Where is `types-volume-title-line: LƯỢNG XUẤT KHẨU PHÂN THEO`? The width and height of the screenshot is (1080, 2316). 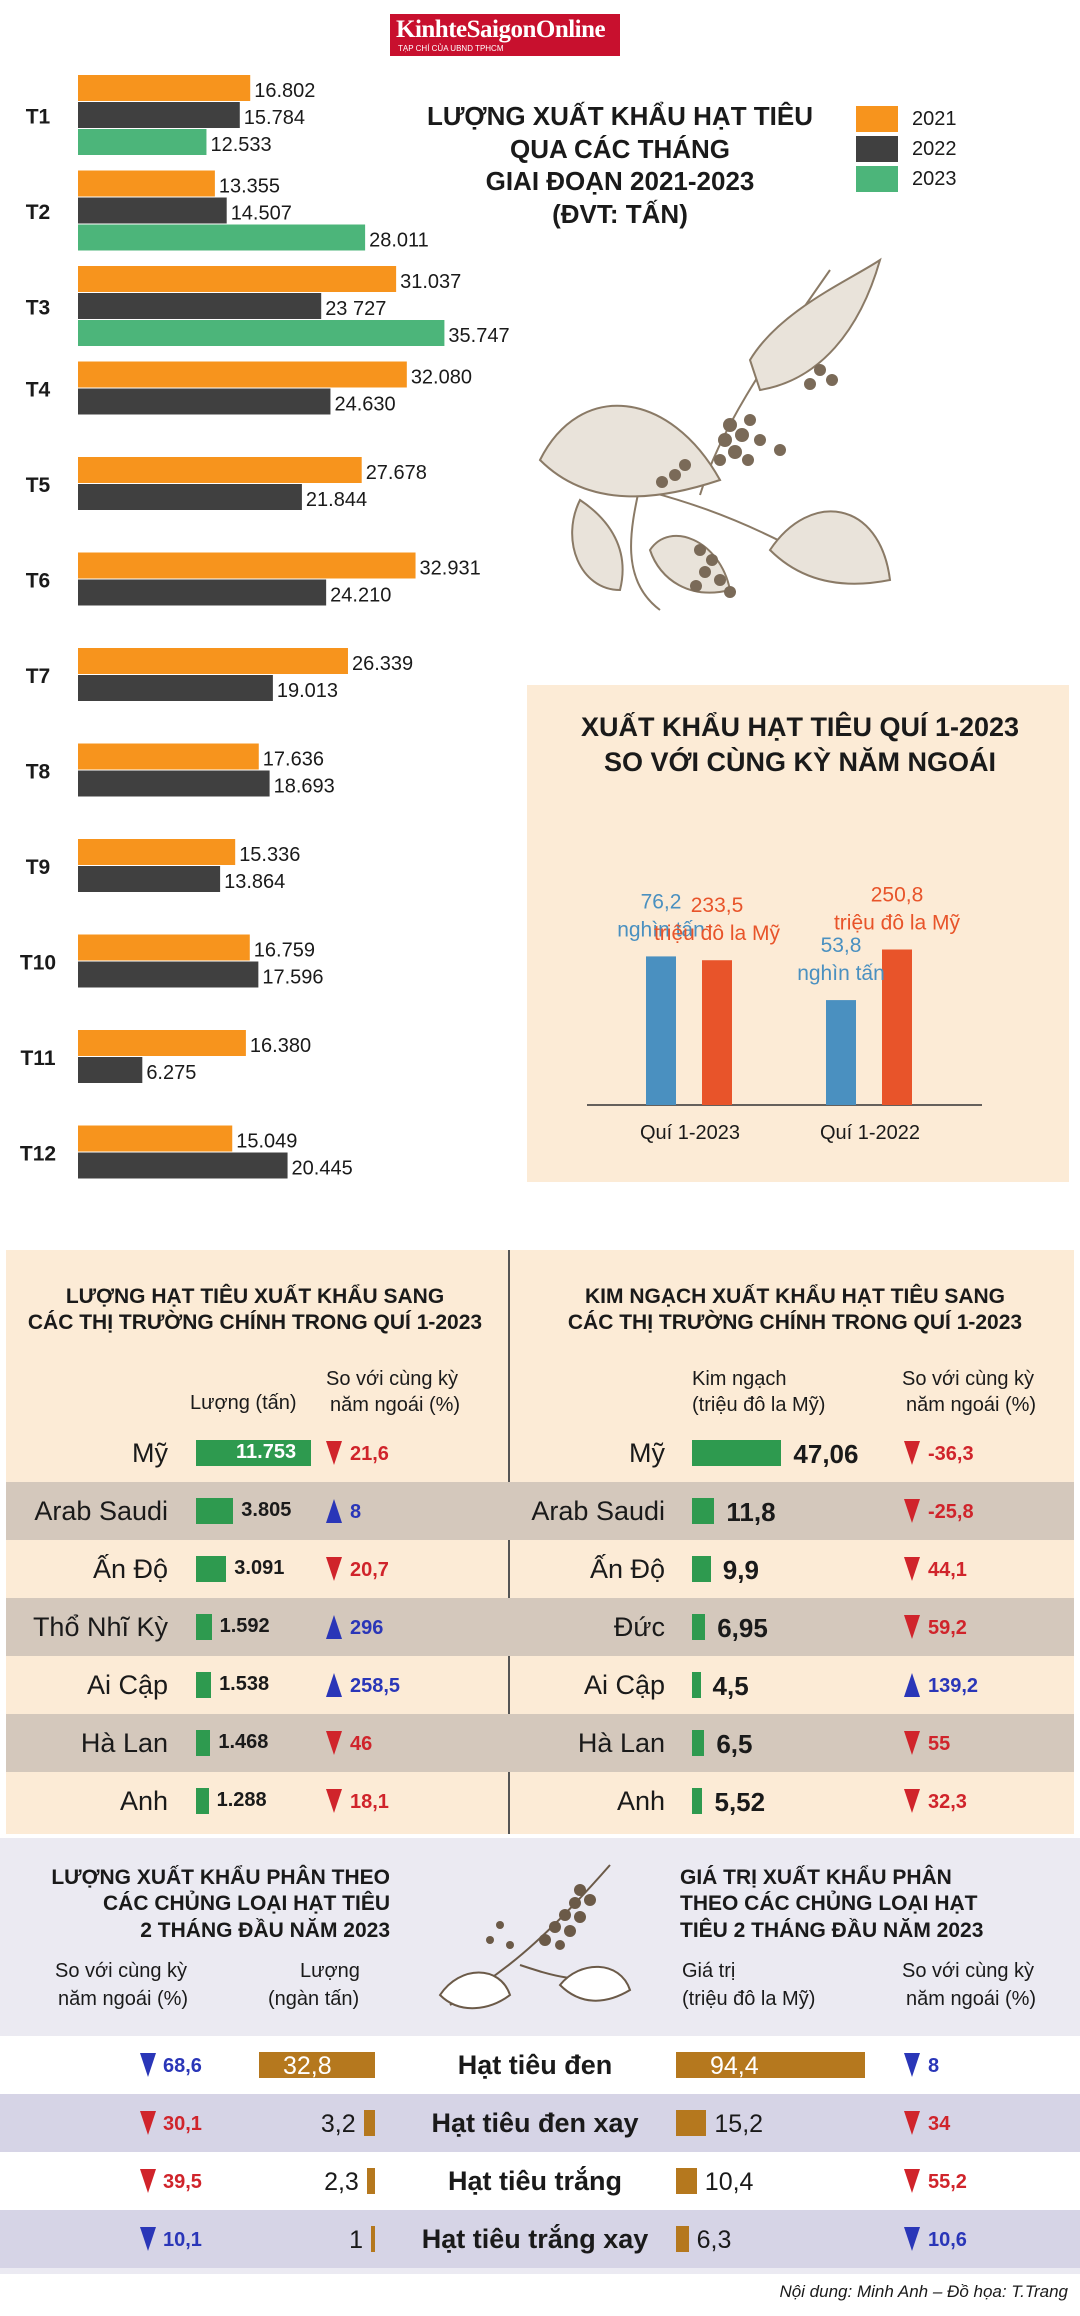
types-volume-title-line: LƯỢNG XUẤT KHẨU PHÂN THEO is located at coordinates (220, 1877).